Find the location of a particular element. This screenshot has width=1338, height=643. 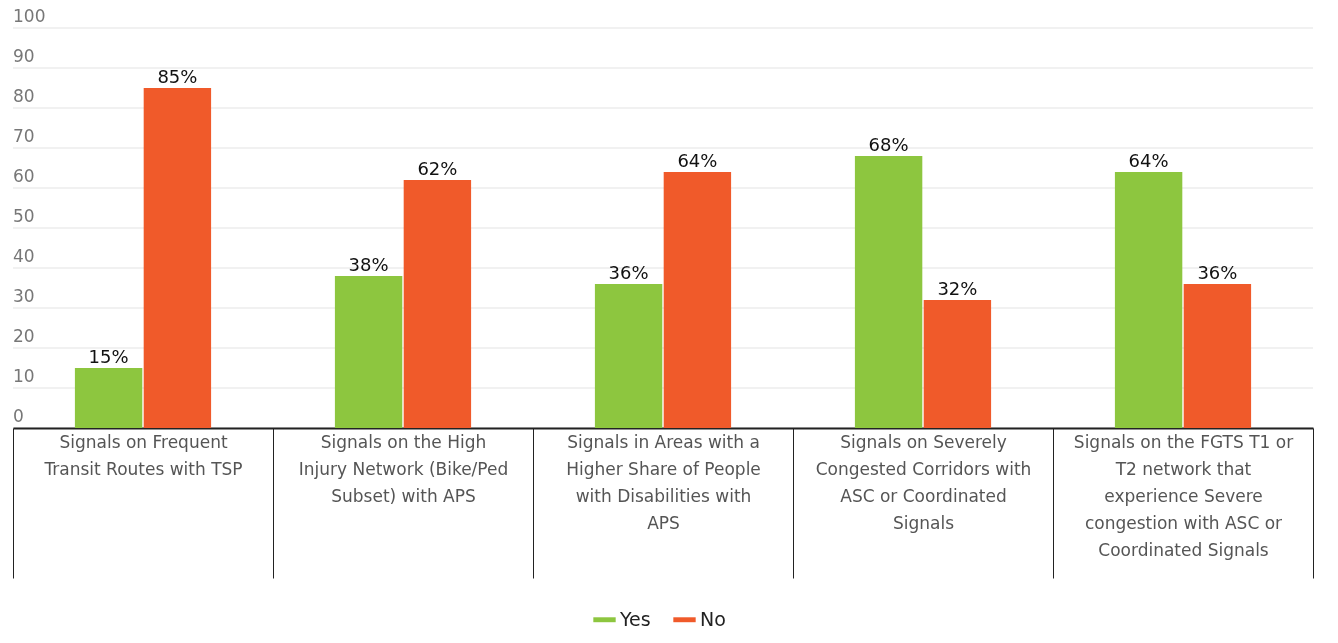

y-tick-label: 60 is located at coordinates (24, 176).